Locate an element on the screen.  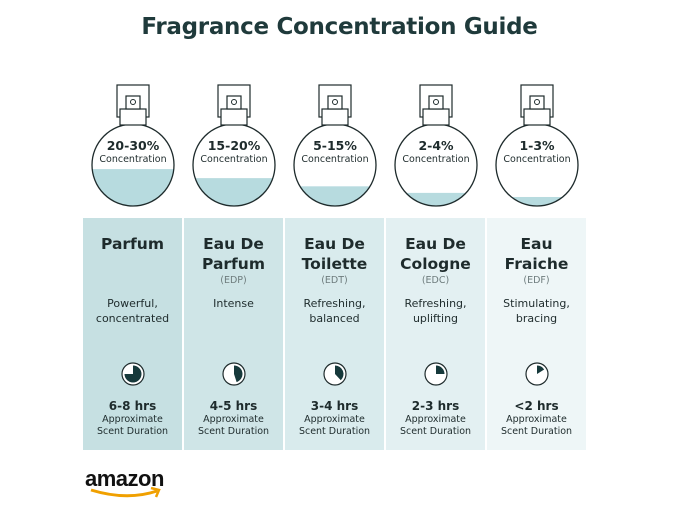
fragrance-description: Refreshing, balanced is located at coordinates (334, 311).